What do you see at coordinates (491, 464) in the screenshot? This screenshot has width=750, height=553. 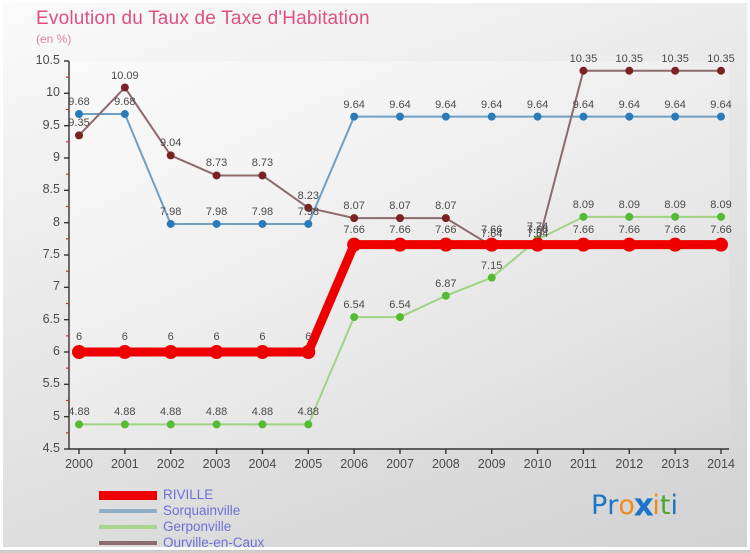 I see `x-axis-tick-label: 2009` at bounding box center [491, 464].